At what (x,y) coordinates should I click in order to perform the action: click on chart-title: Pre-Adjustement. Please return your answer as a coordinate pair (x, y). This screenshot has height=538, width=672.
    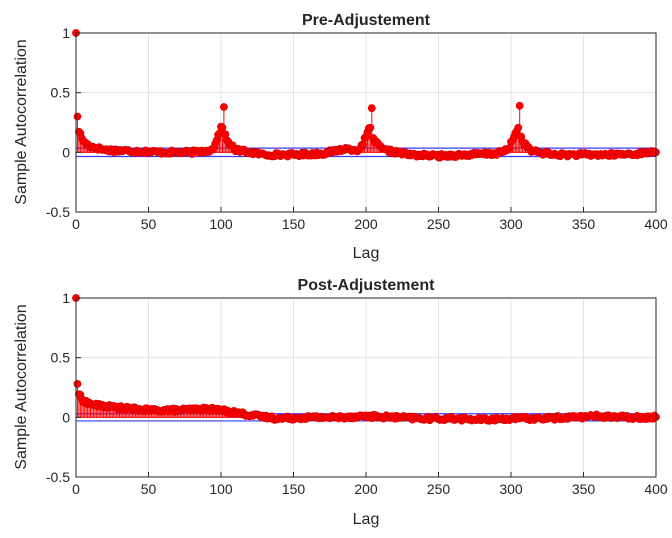
    Looking at the image, I should click on (366, 20).